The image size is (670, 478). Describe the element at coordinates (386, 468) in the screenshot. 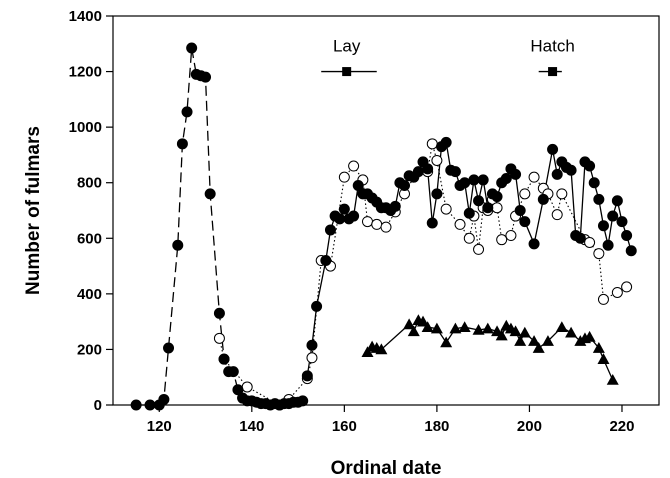

I see `x-axis-title: Ordinal date` at that location.